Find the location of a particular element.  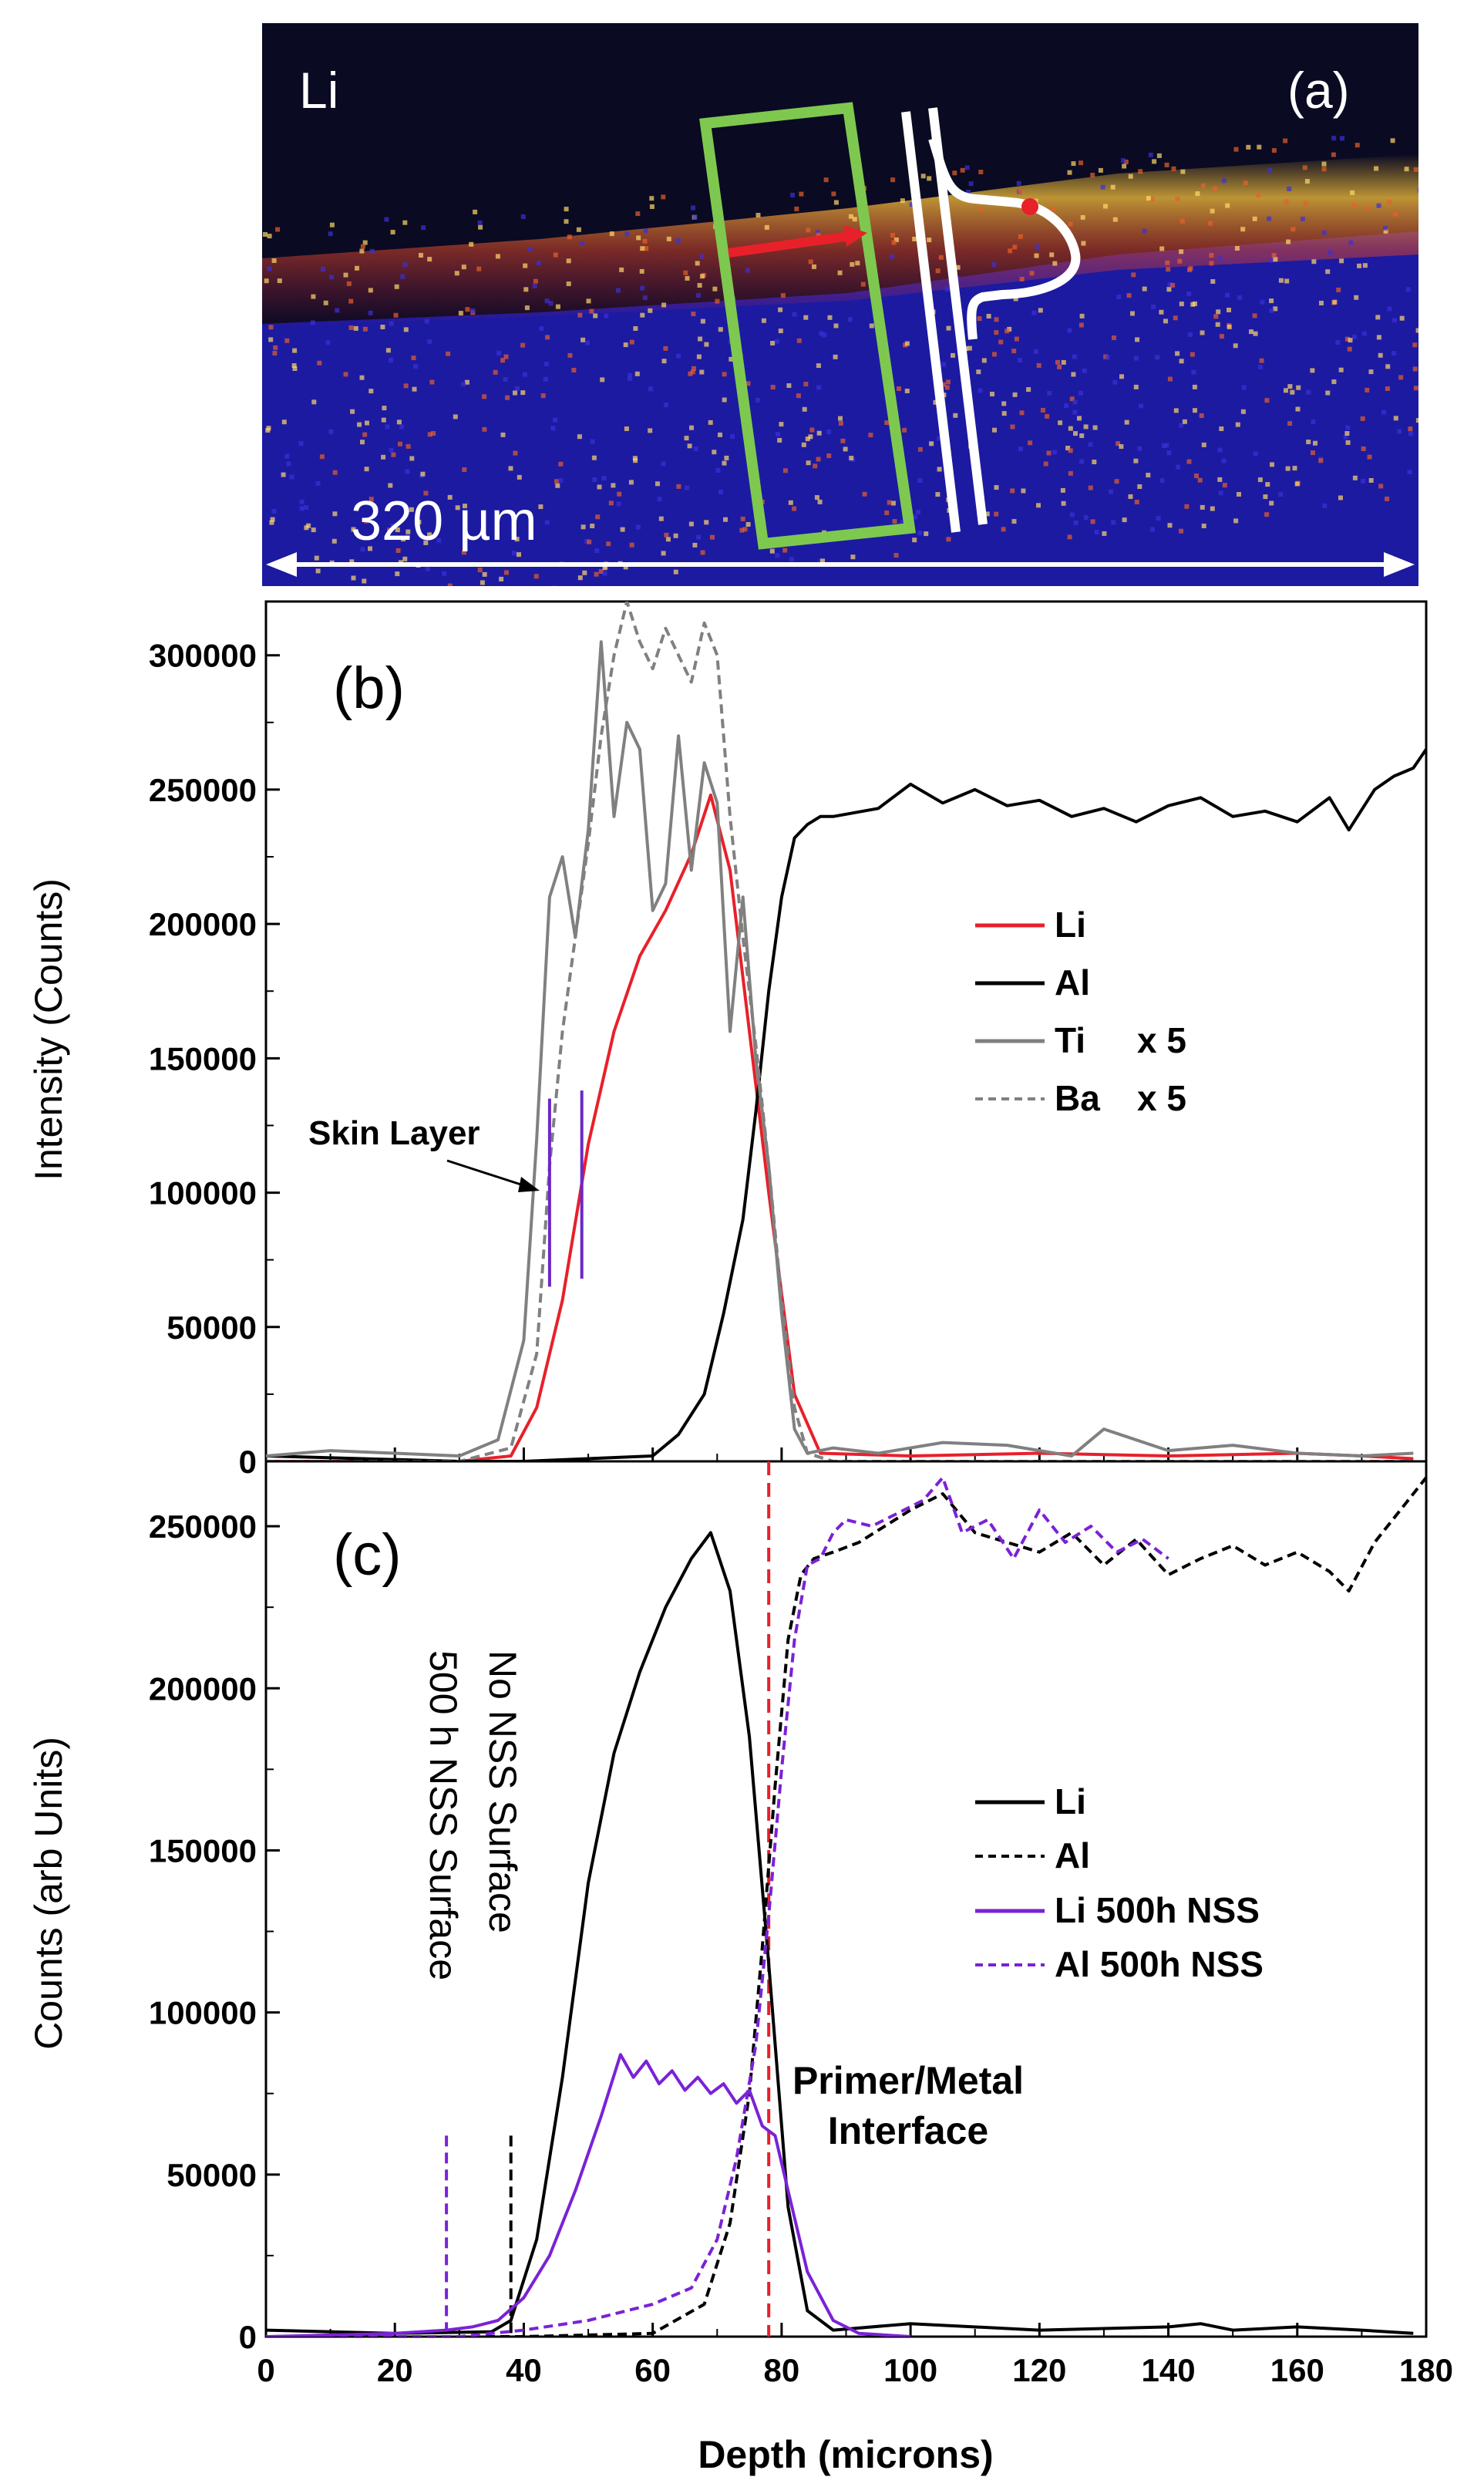

y-tick-label: 250000 is located at coordinates (203, 790).